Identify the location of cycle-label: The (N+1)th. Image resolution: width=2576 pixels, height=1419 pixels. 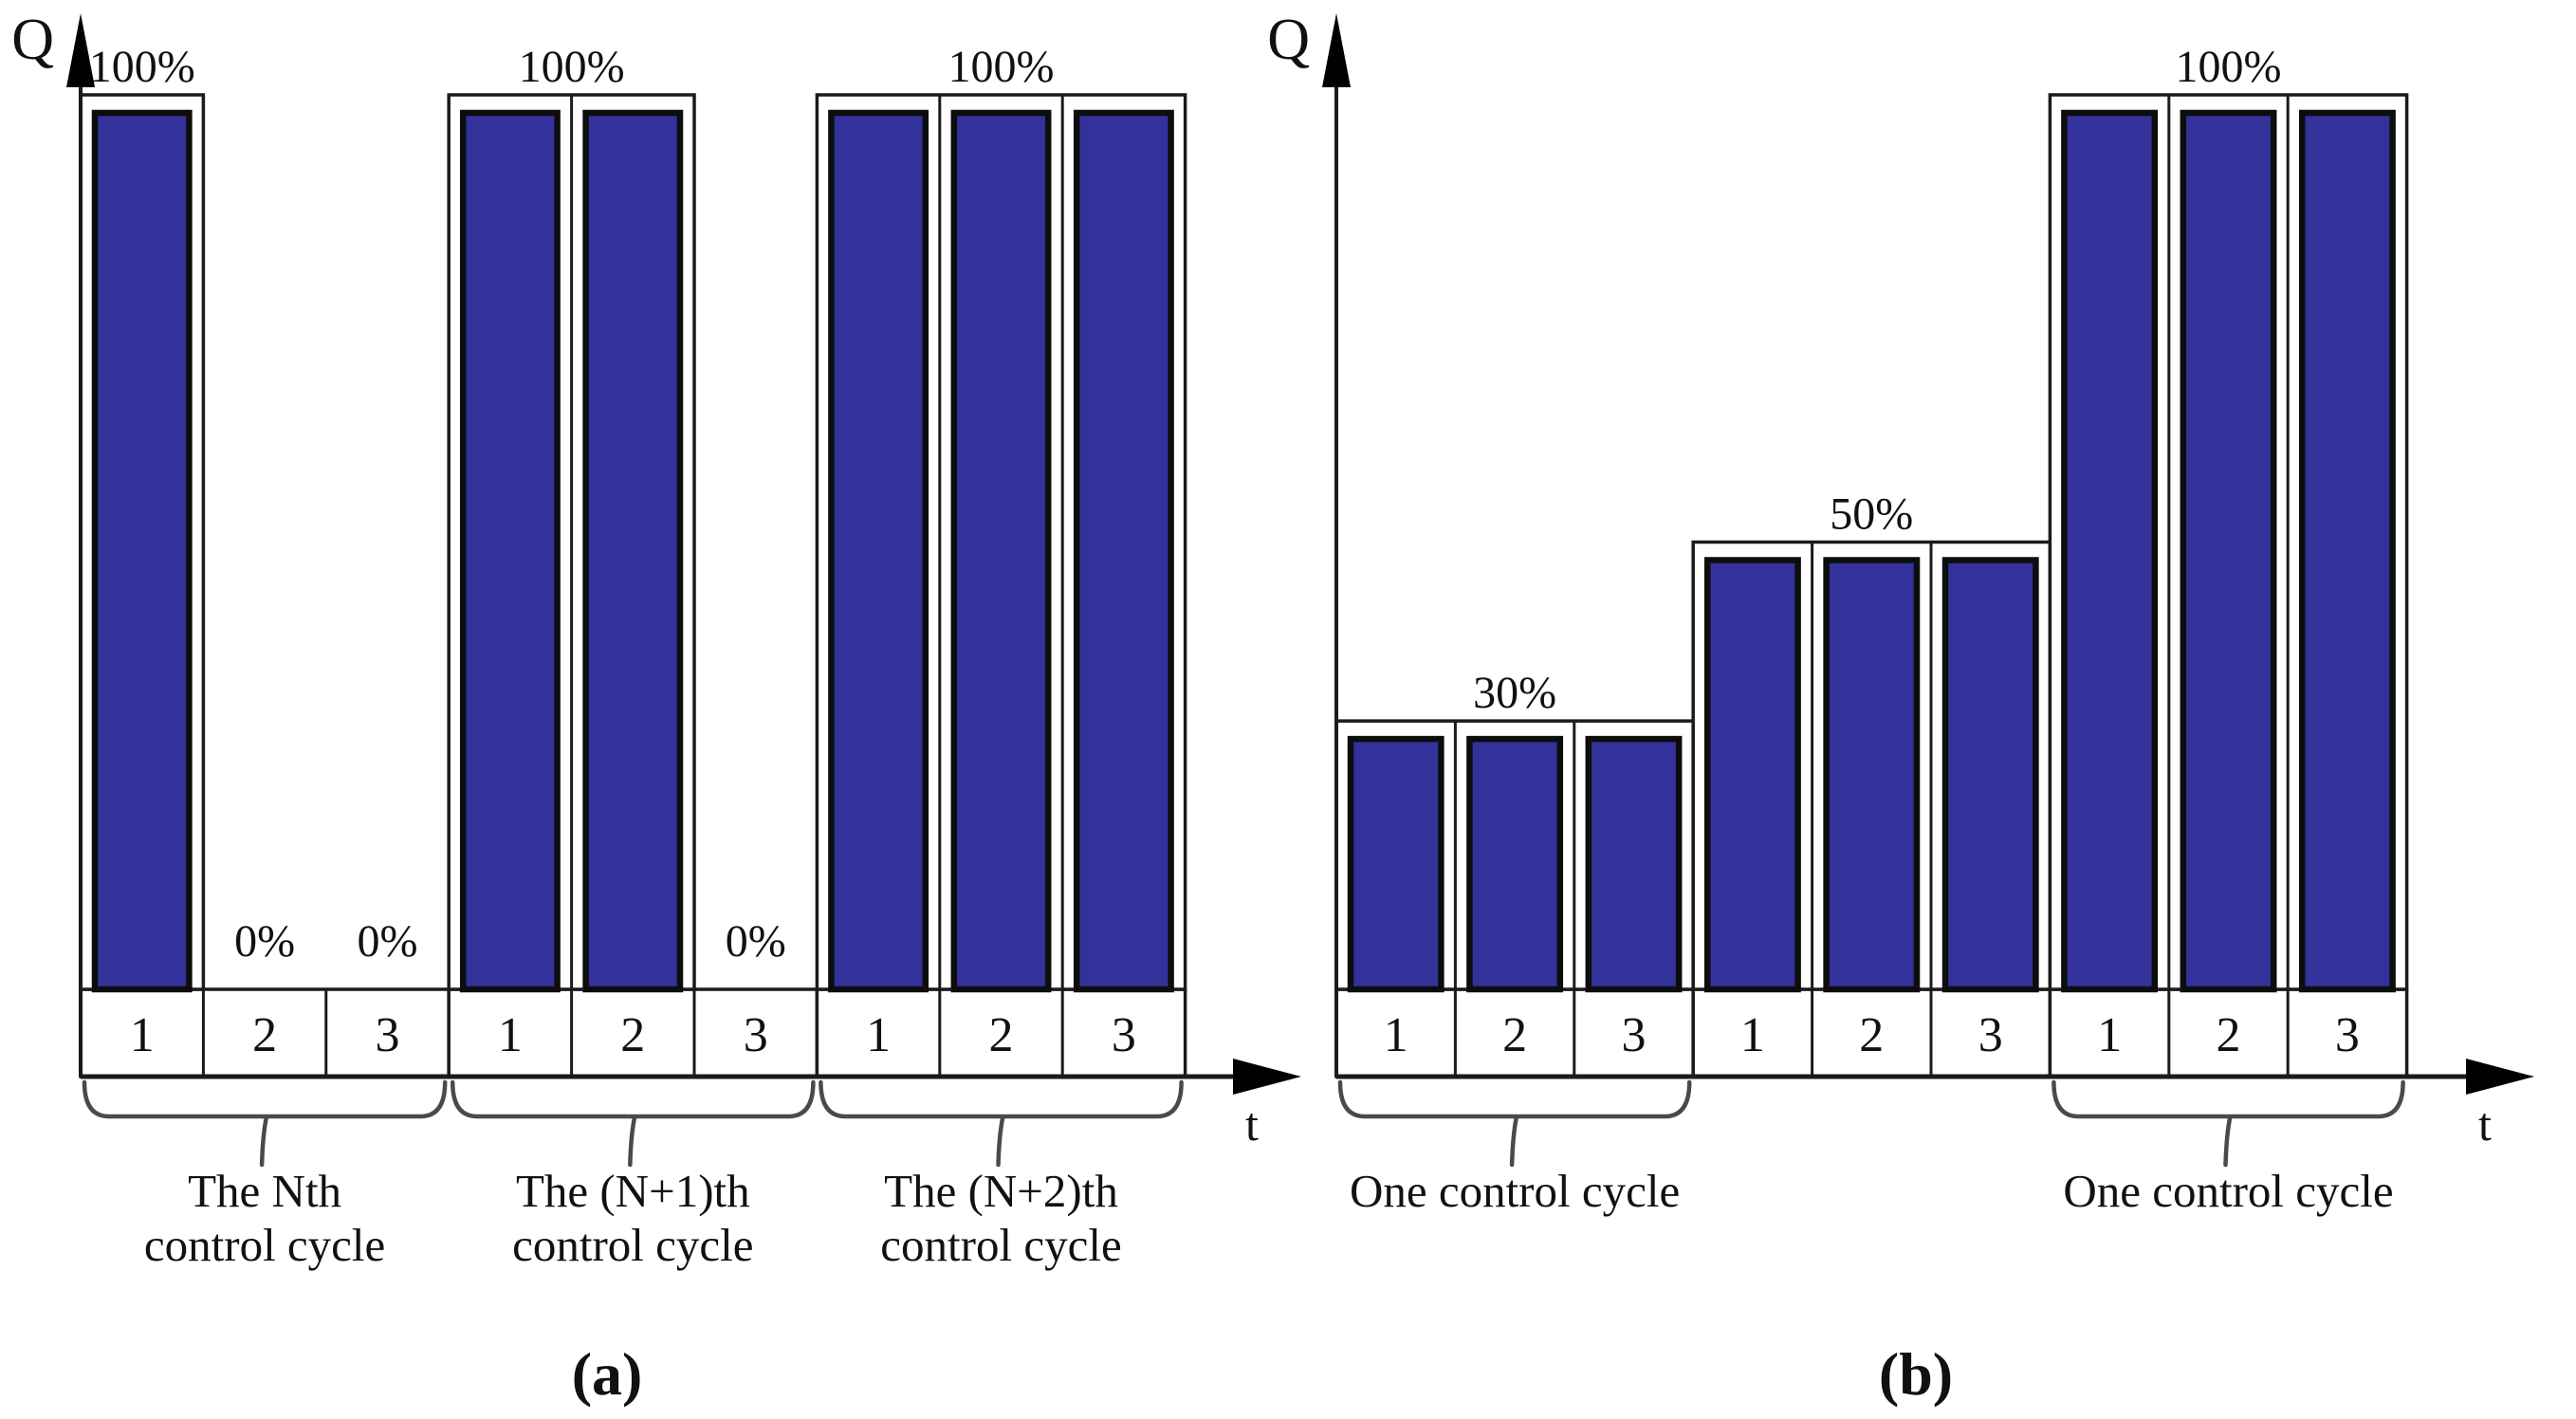
(633, 1191).